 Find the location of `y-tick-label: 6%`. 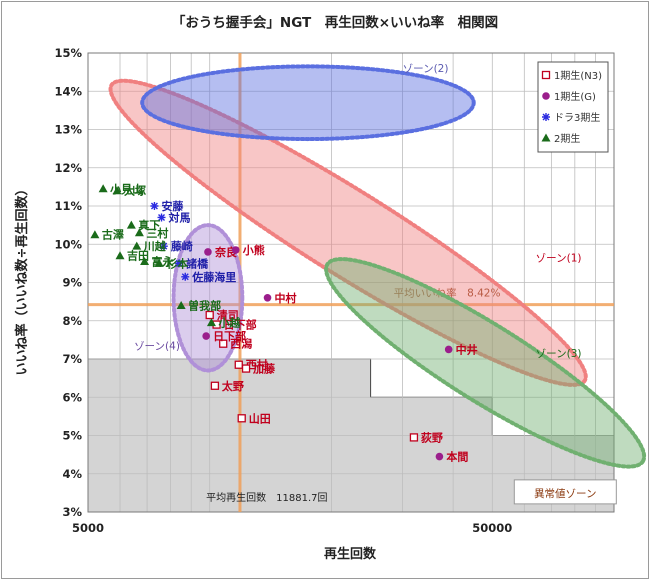

y-tick-label: 6% is located at coordinates (72, 397).